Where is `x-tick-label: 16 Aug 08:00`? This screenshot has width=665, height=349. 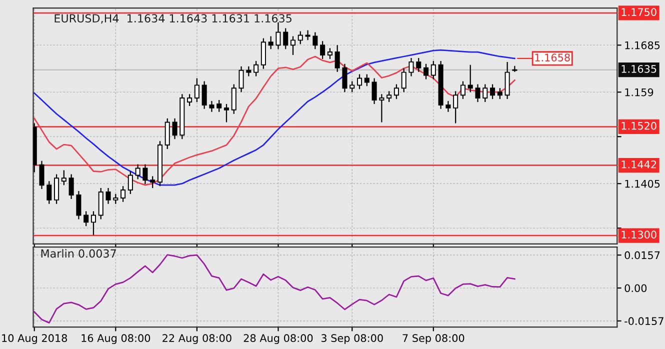
x-tick-label: 16 Aug 08:00 is located at coordinates (116, 339).